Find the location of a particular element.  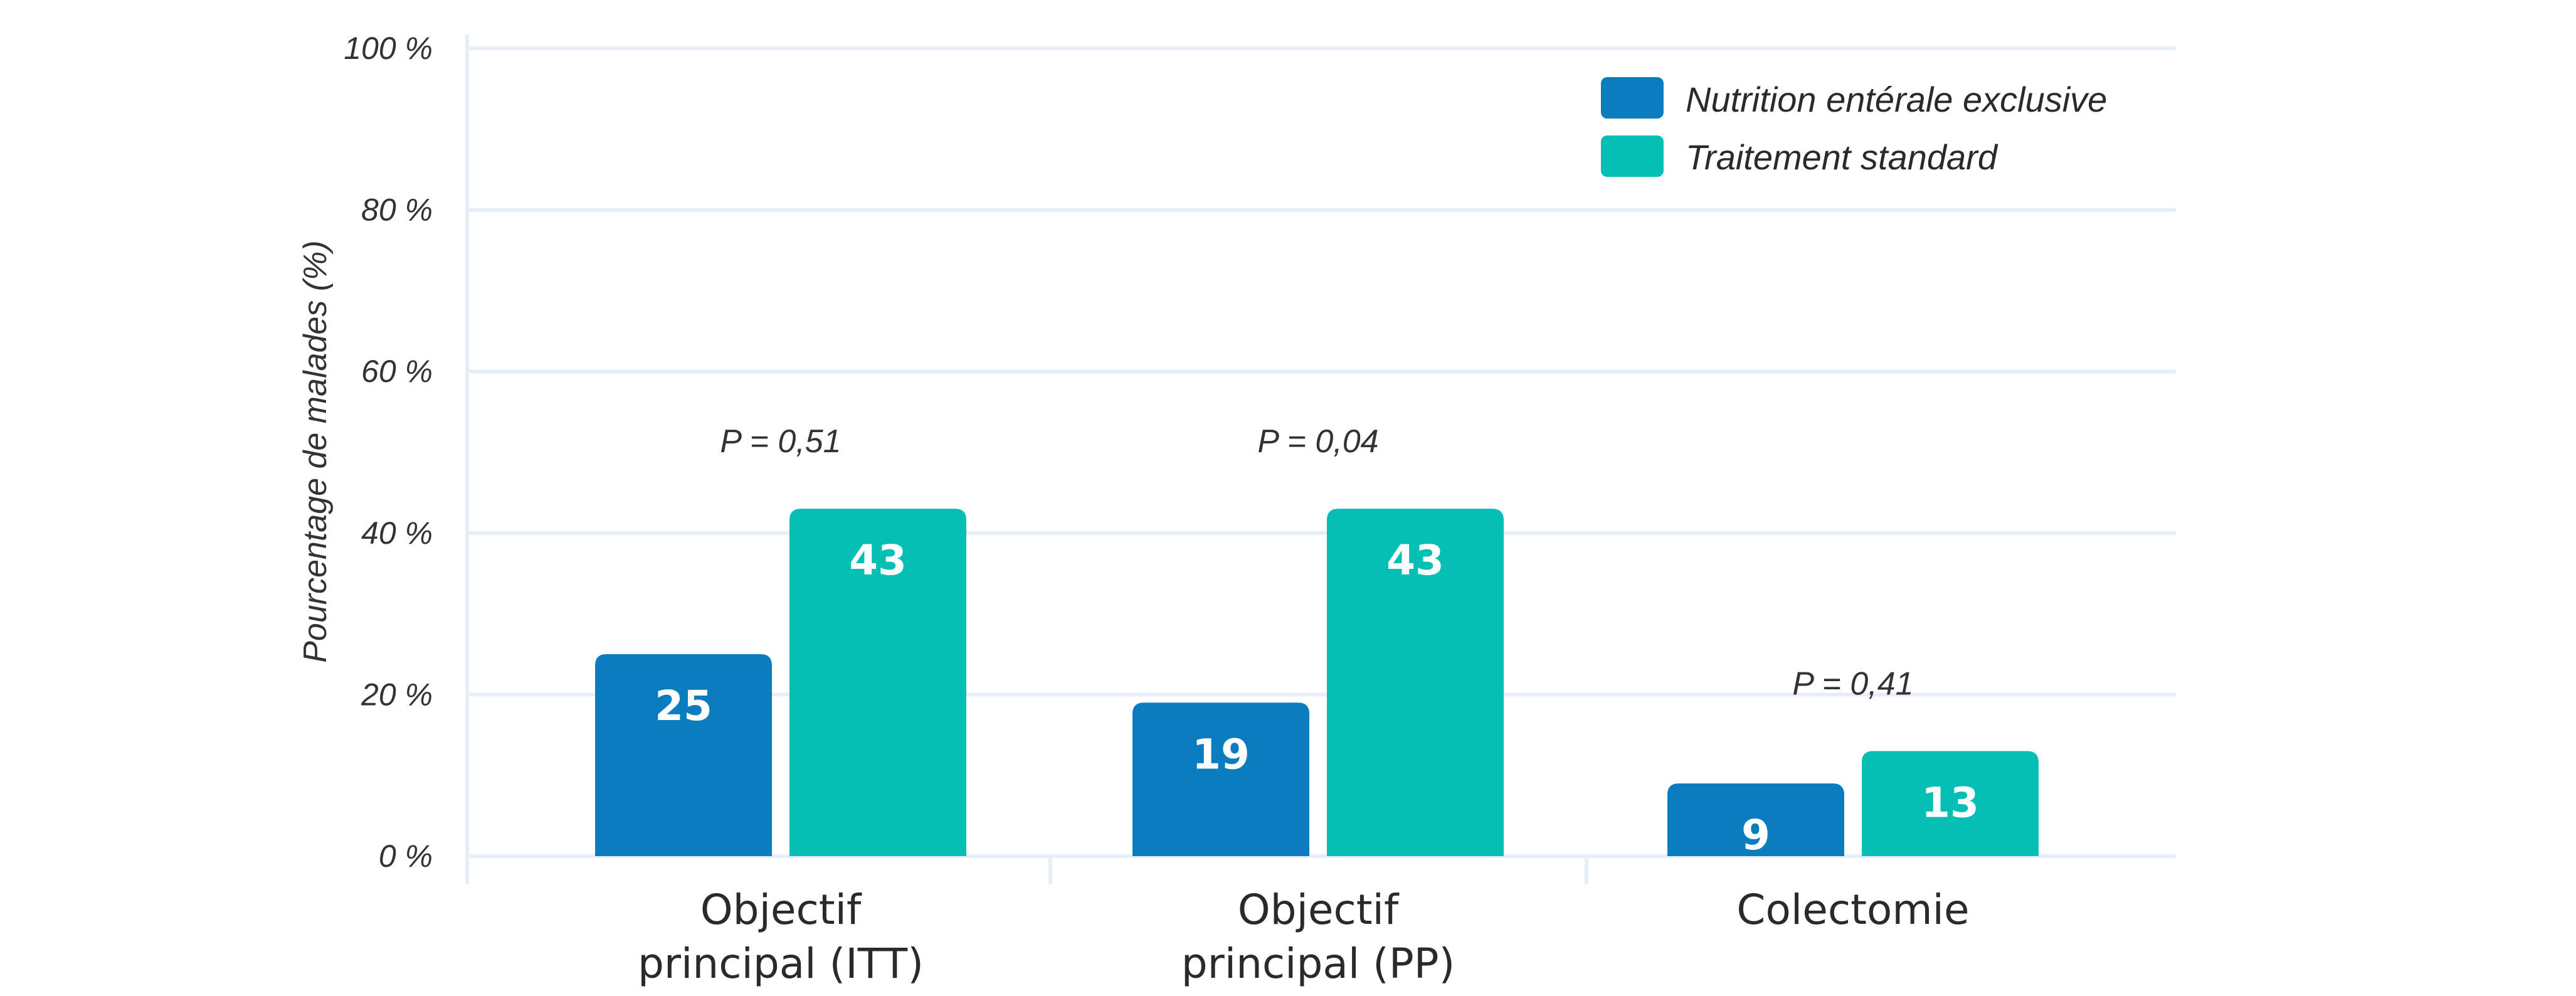

bar-value-label: 25 is located at coordinates (683, 706).